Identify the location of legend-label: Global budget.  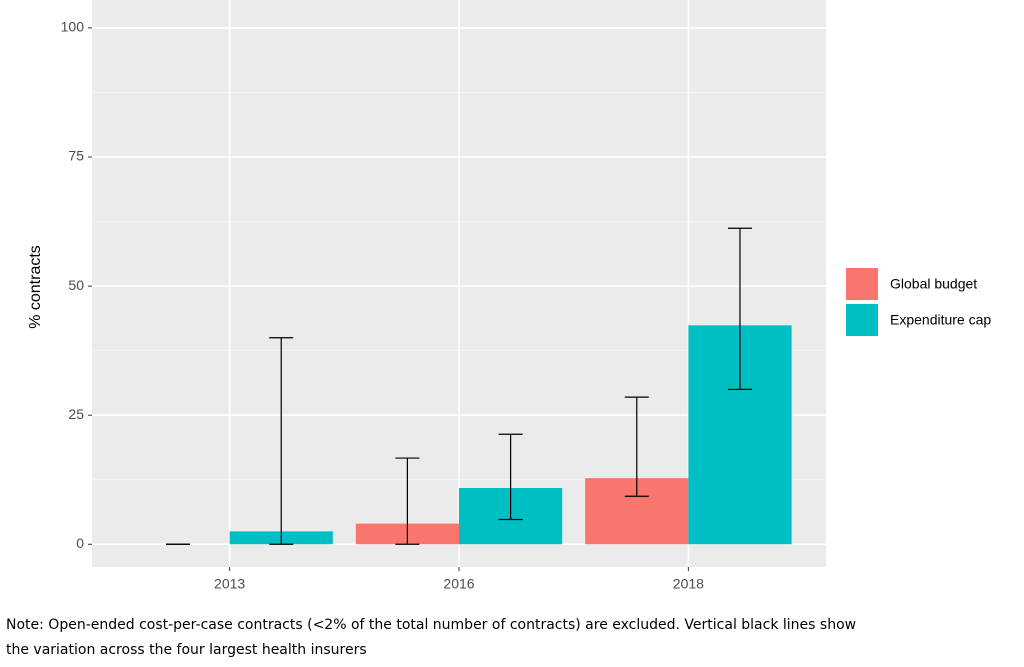
(933, 284).